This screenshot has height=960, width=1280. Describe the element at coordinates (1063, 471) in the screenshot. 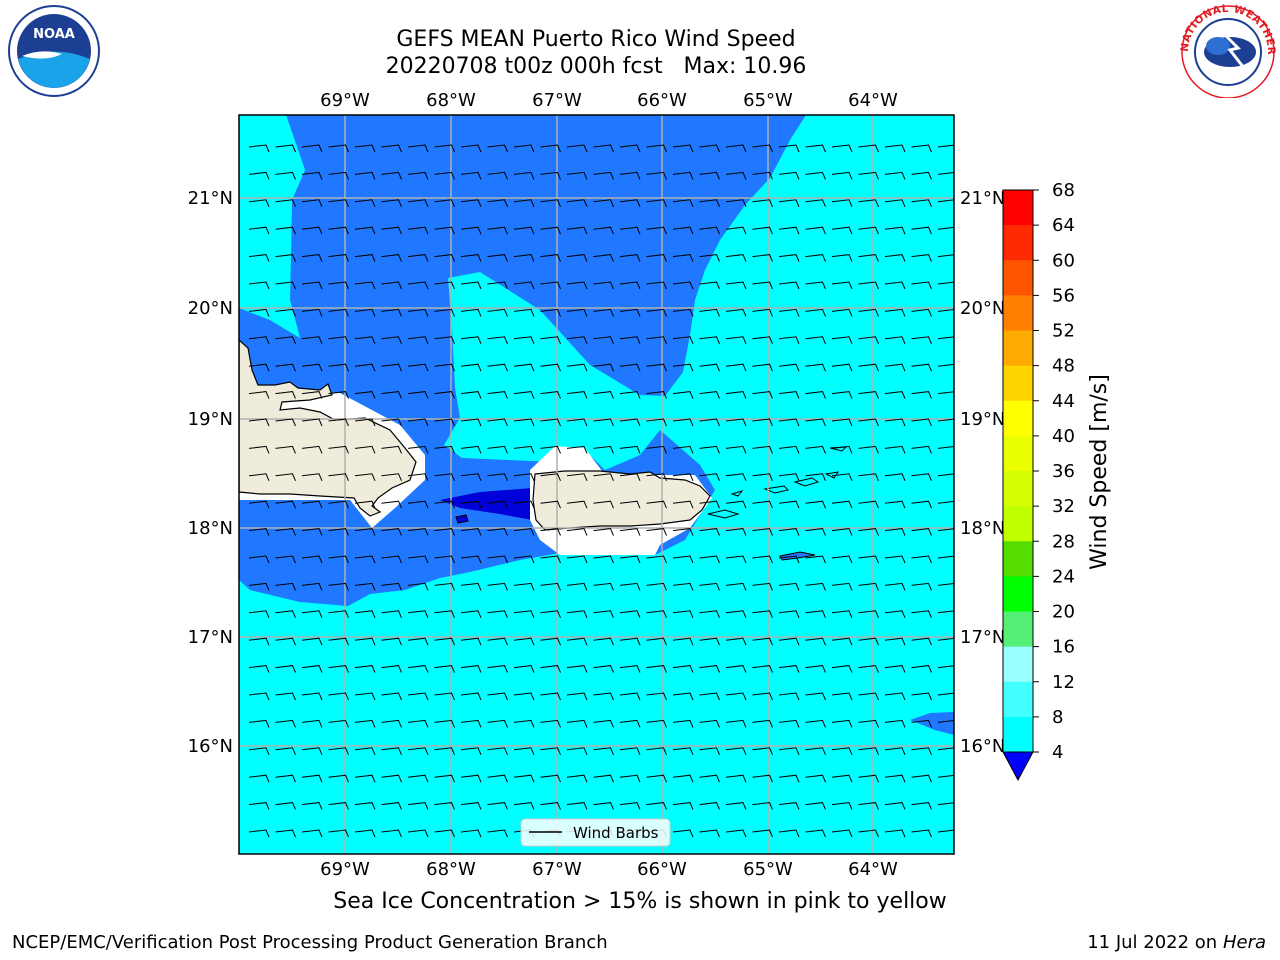

I see `colorbar-tick-label: 36` at that location.